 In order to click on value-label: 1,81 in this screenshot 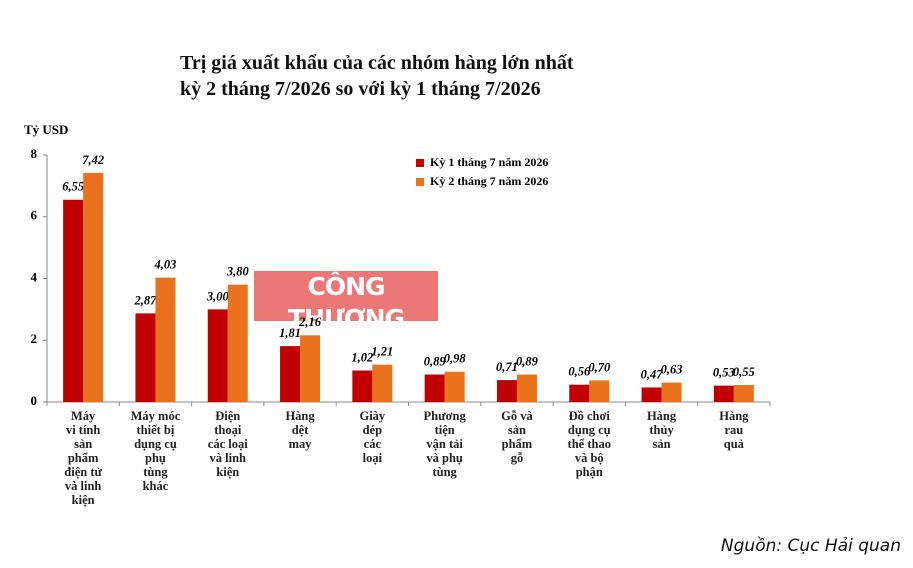, I will do `click(290, 333)`.